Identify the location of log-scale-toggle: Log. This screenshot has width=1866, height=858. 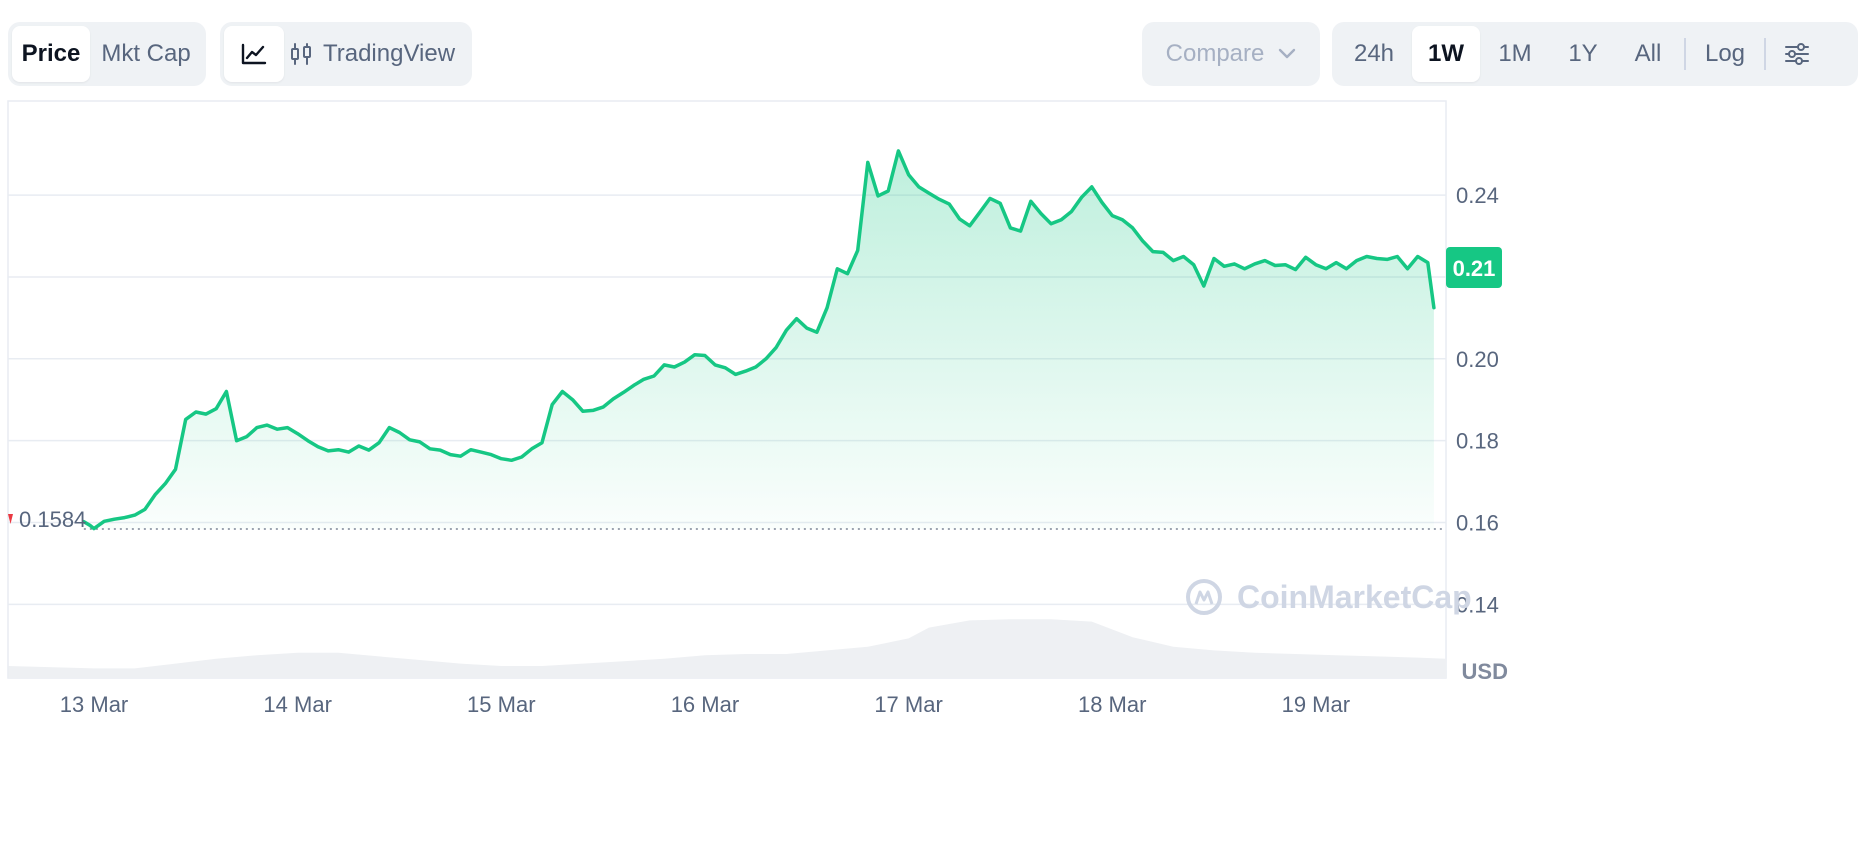
(1725, 53).